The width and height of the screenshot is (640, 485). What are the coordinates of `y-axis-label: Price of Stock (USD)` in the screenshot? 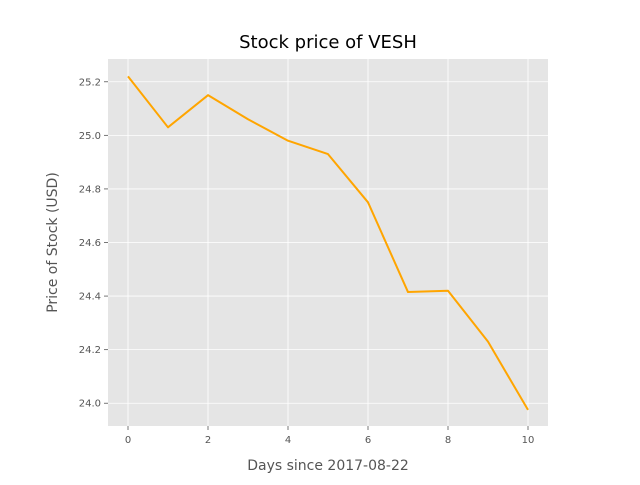 It's located at (53, 242).